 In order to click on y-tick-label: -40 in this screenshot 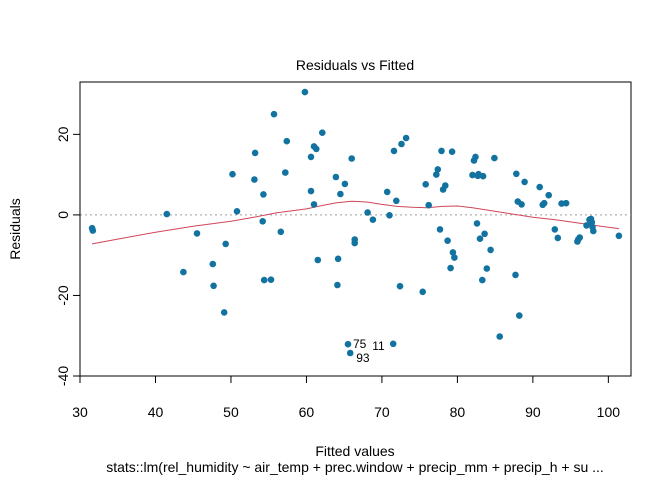, I will do `click(63, 376)`.